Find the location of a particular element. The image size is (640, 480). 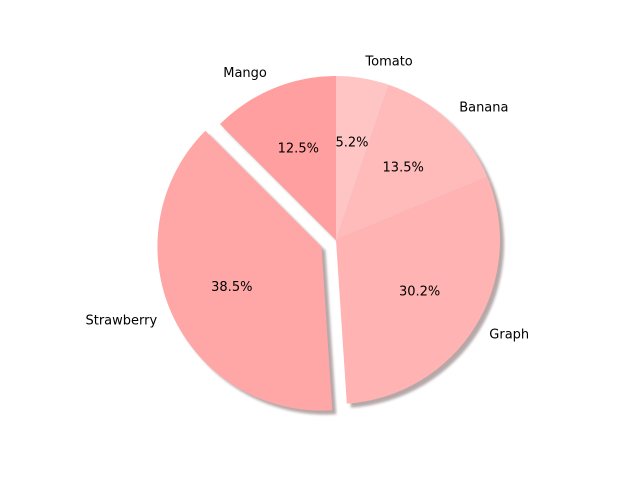

slice-pct-strawberry: 38.5% is located at coordinates (231, 287).